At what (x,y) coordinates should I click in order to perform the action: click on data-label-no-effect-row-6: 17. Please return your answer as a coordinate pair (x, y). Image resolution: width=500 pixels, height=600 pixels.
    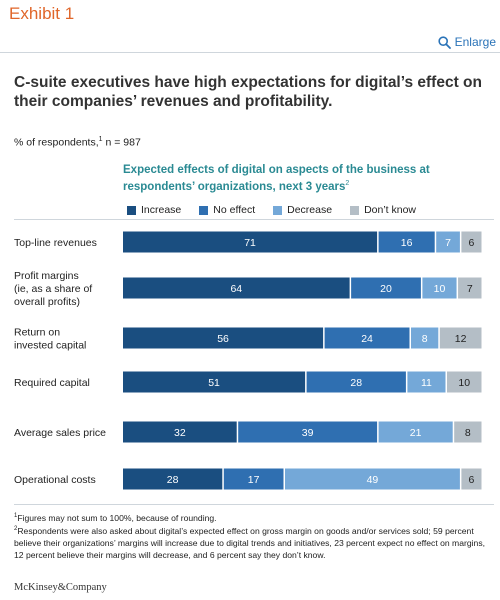
    Looking at the image, I should click on (254, 480).